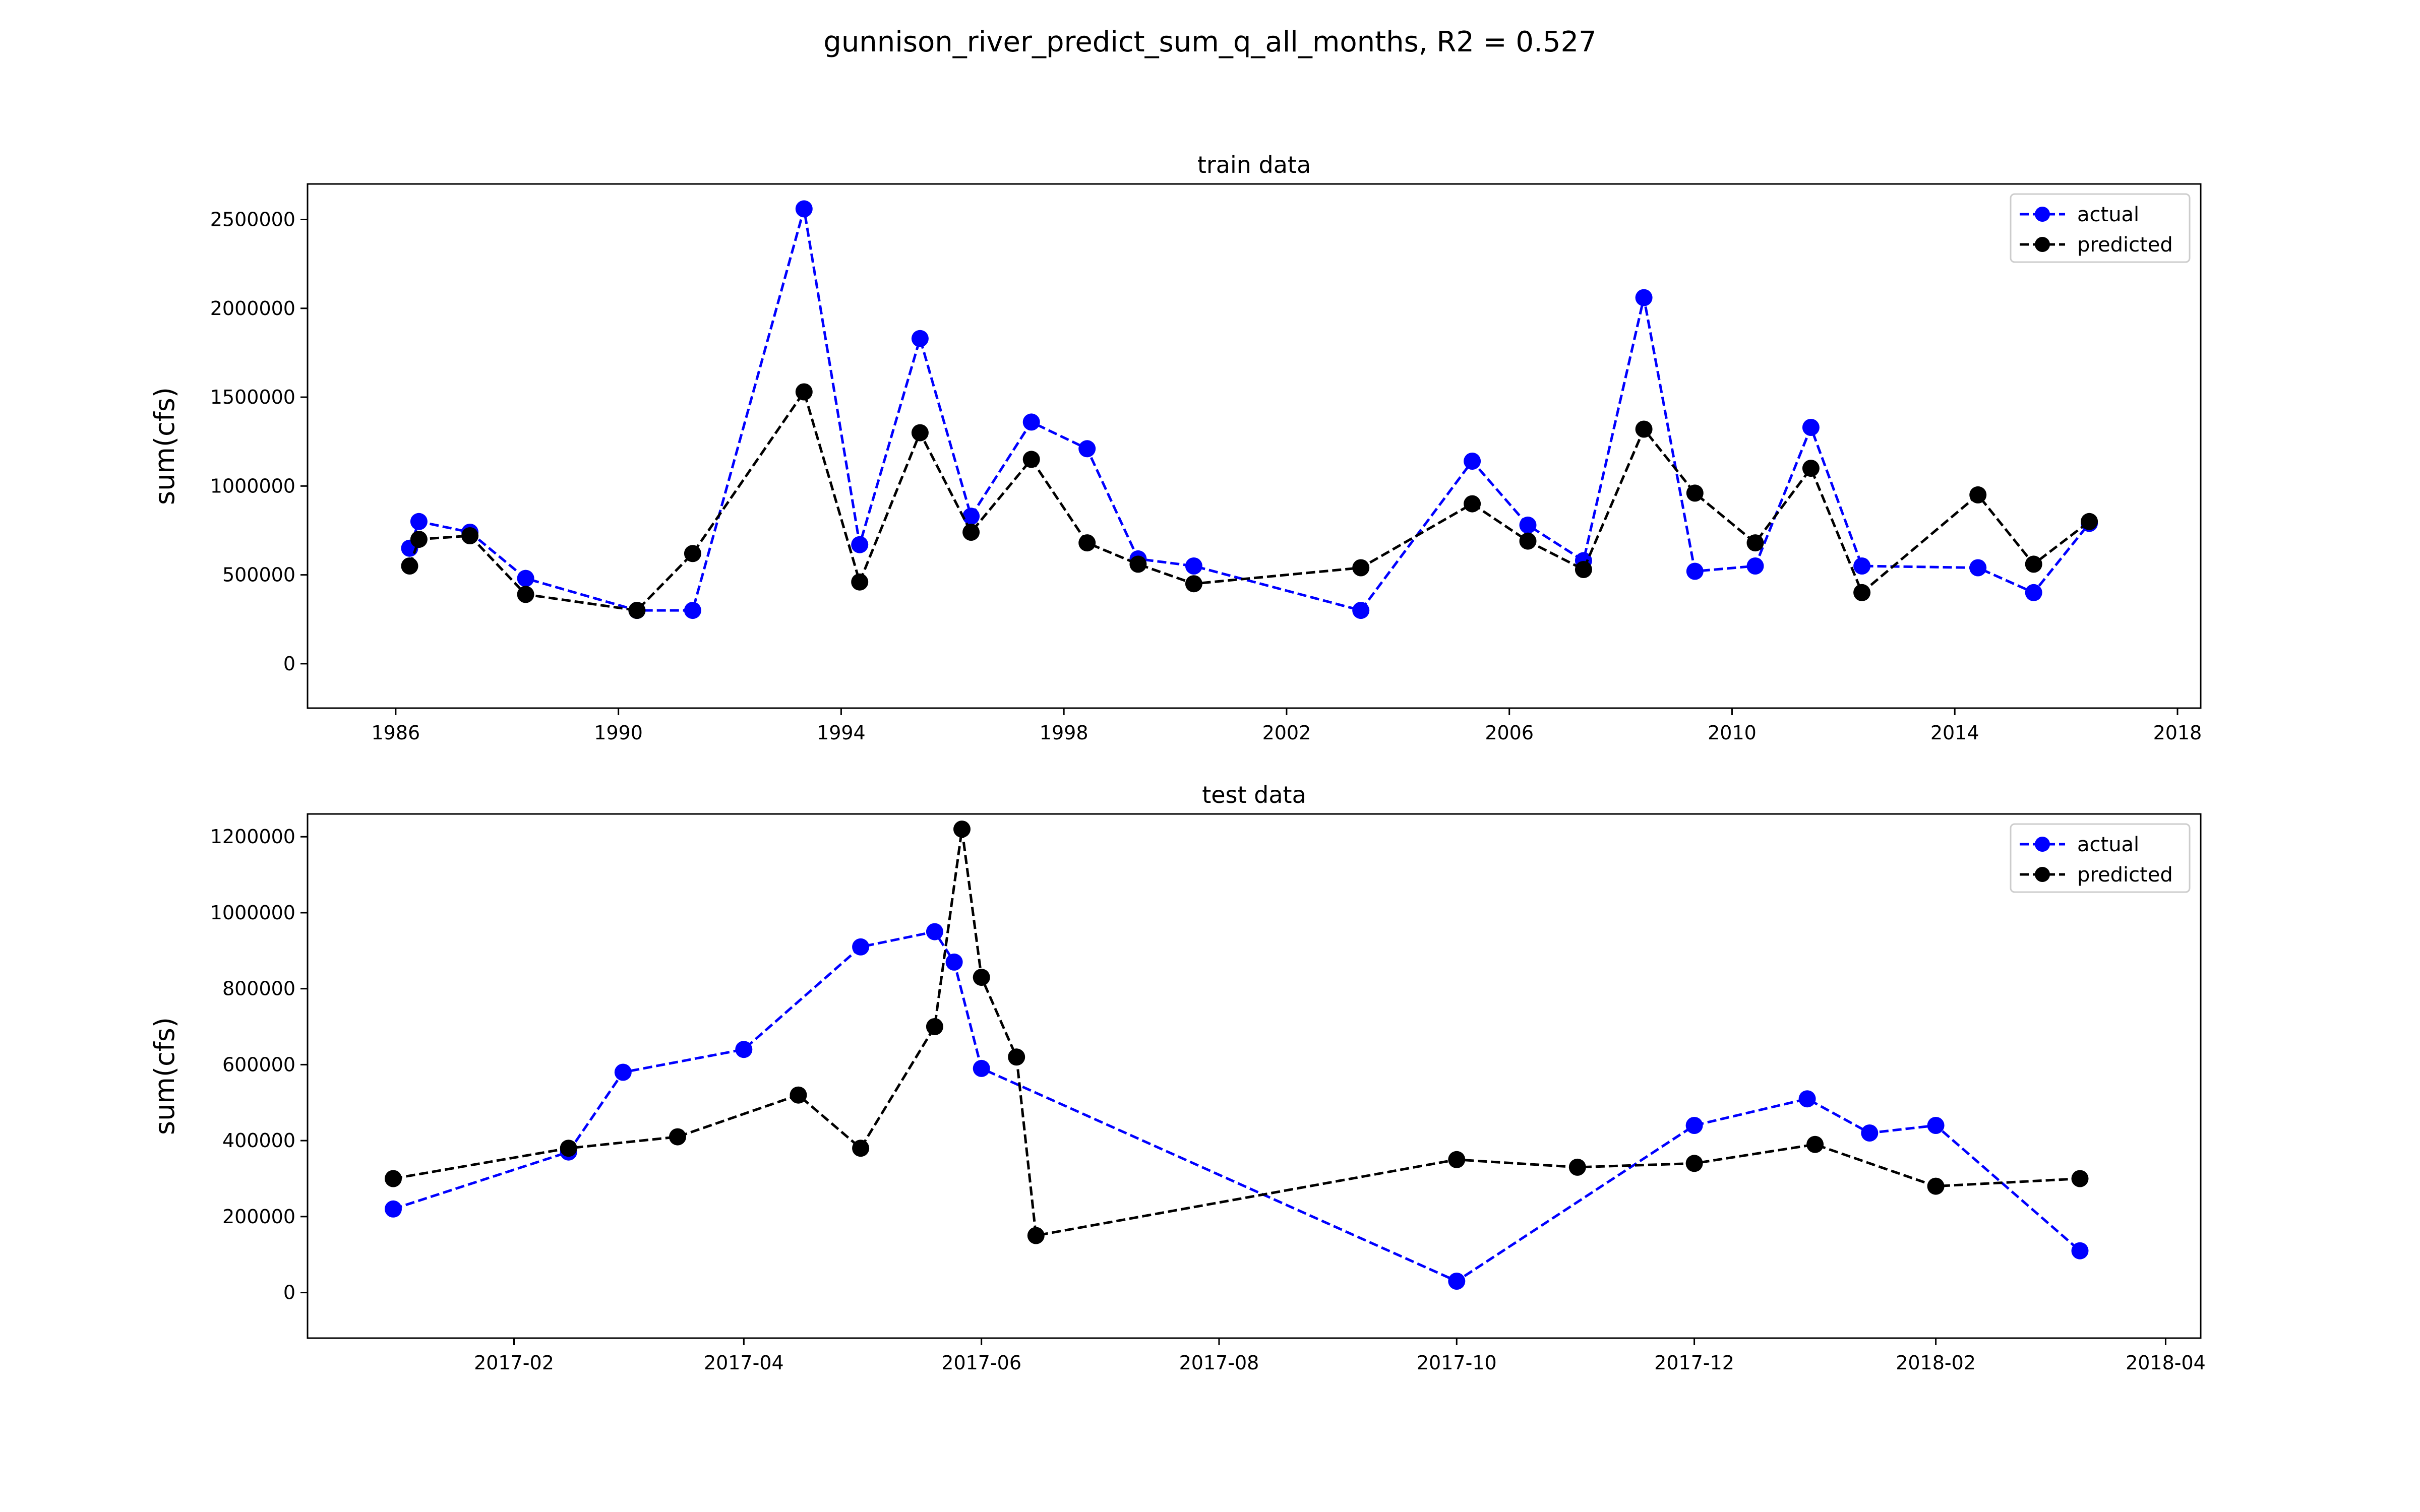  Describe the element at coordinates (164, 1076) in the screenshot. I see `test-y-axis-label: sum(cfs)` at that location.